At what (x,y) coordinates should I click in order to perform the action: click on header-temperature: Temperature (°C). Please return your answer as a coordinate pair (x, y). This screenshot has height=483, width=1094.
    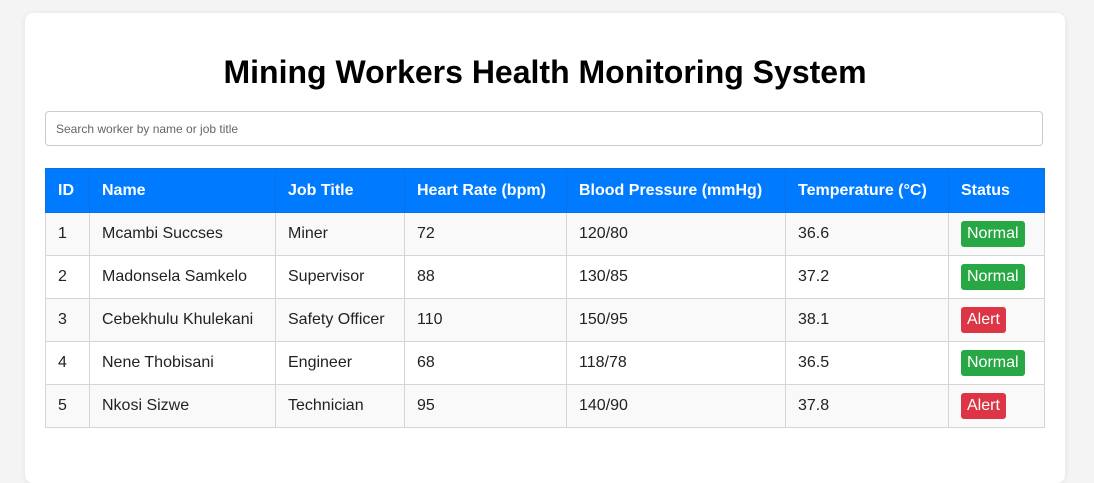
    Looking at the image, I should click on (867, 190).